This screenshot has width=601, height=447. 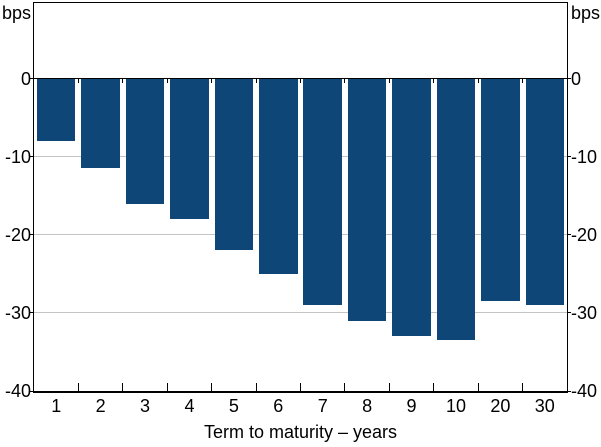 What do you see at coordinates (145, 406) in the screenshot?
I see `x-axis-category-label: 3` at bounding box center [145, 406].